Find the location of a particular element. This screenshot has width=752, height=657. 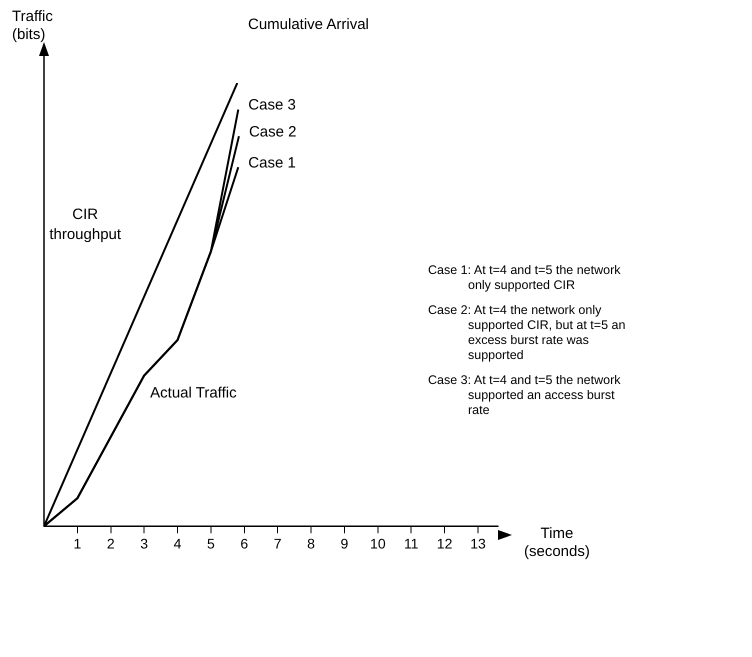

y-axis-title: Traffic (bits) is located at coordinates (32, 26).